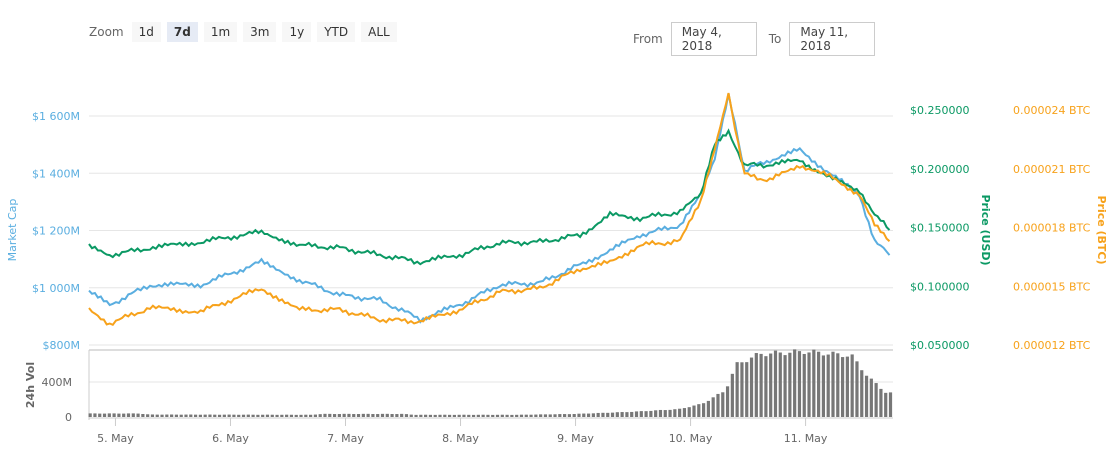 Image resolution: width=1114 pixels, height=465 pixels. Describe the element at coordinates (260, 32) in the screenshot. I see `zoom-3m-button: 3m` at that location.